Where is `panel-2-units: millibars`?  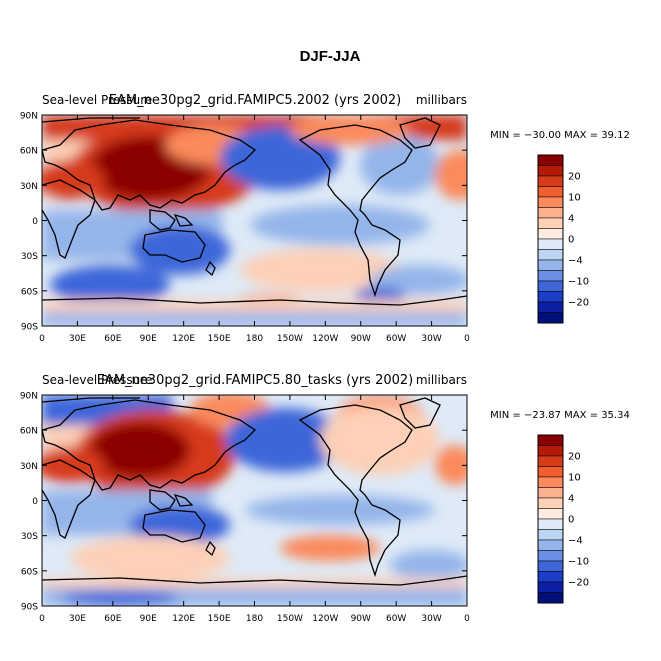 panel-2-units: millibars is located at coordinates (441, 380).